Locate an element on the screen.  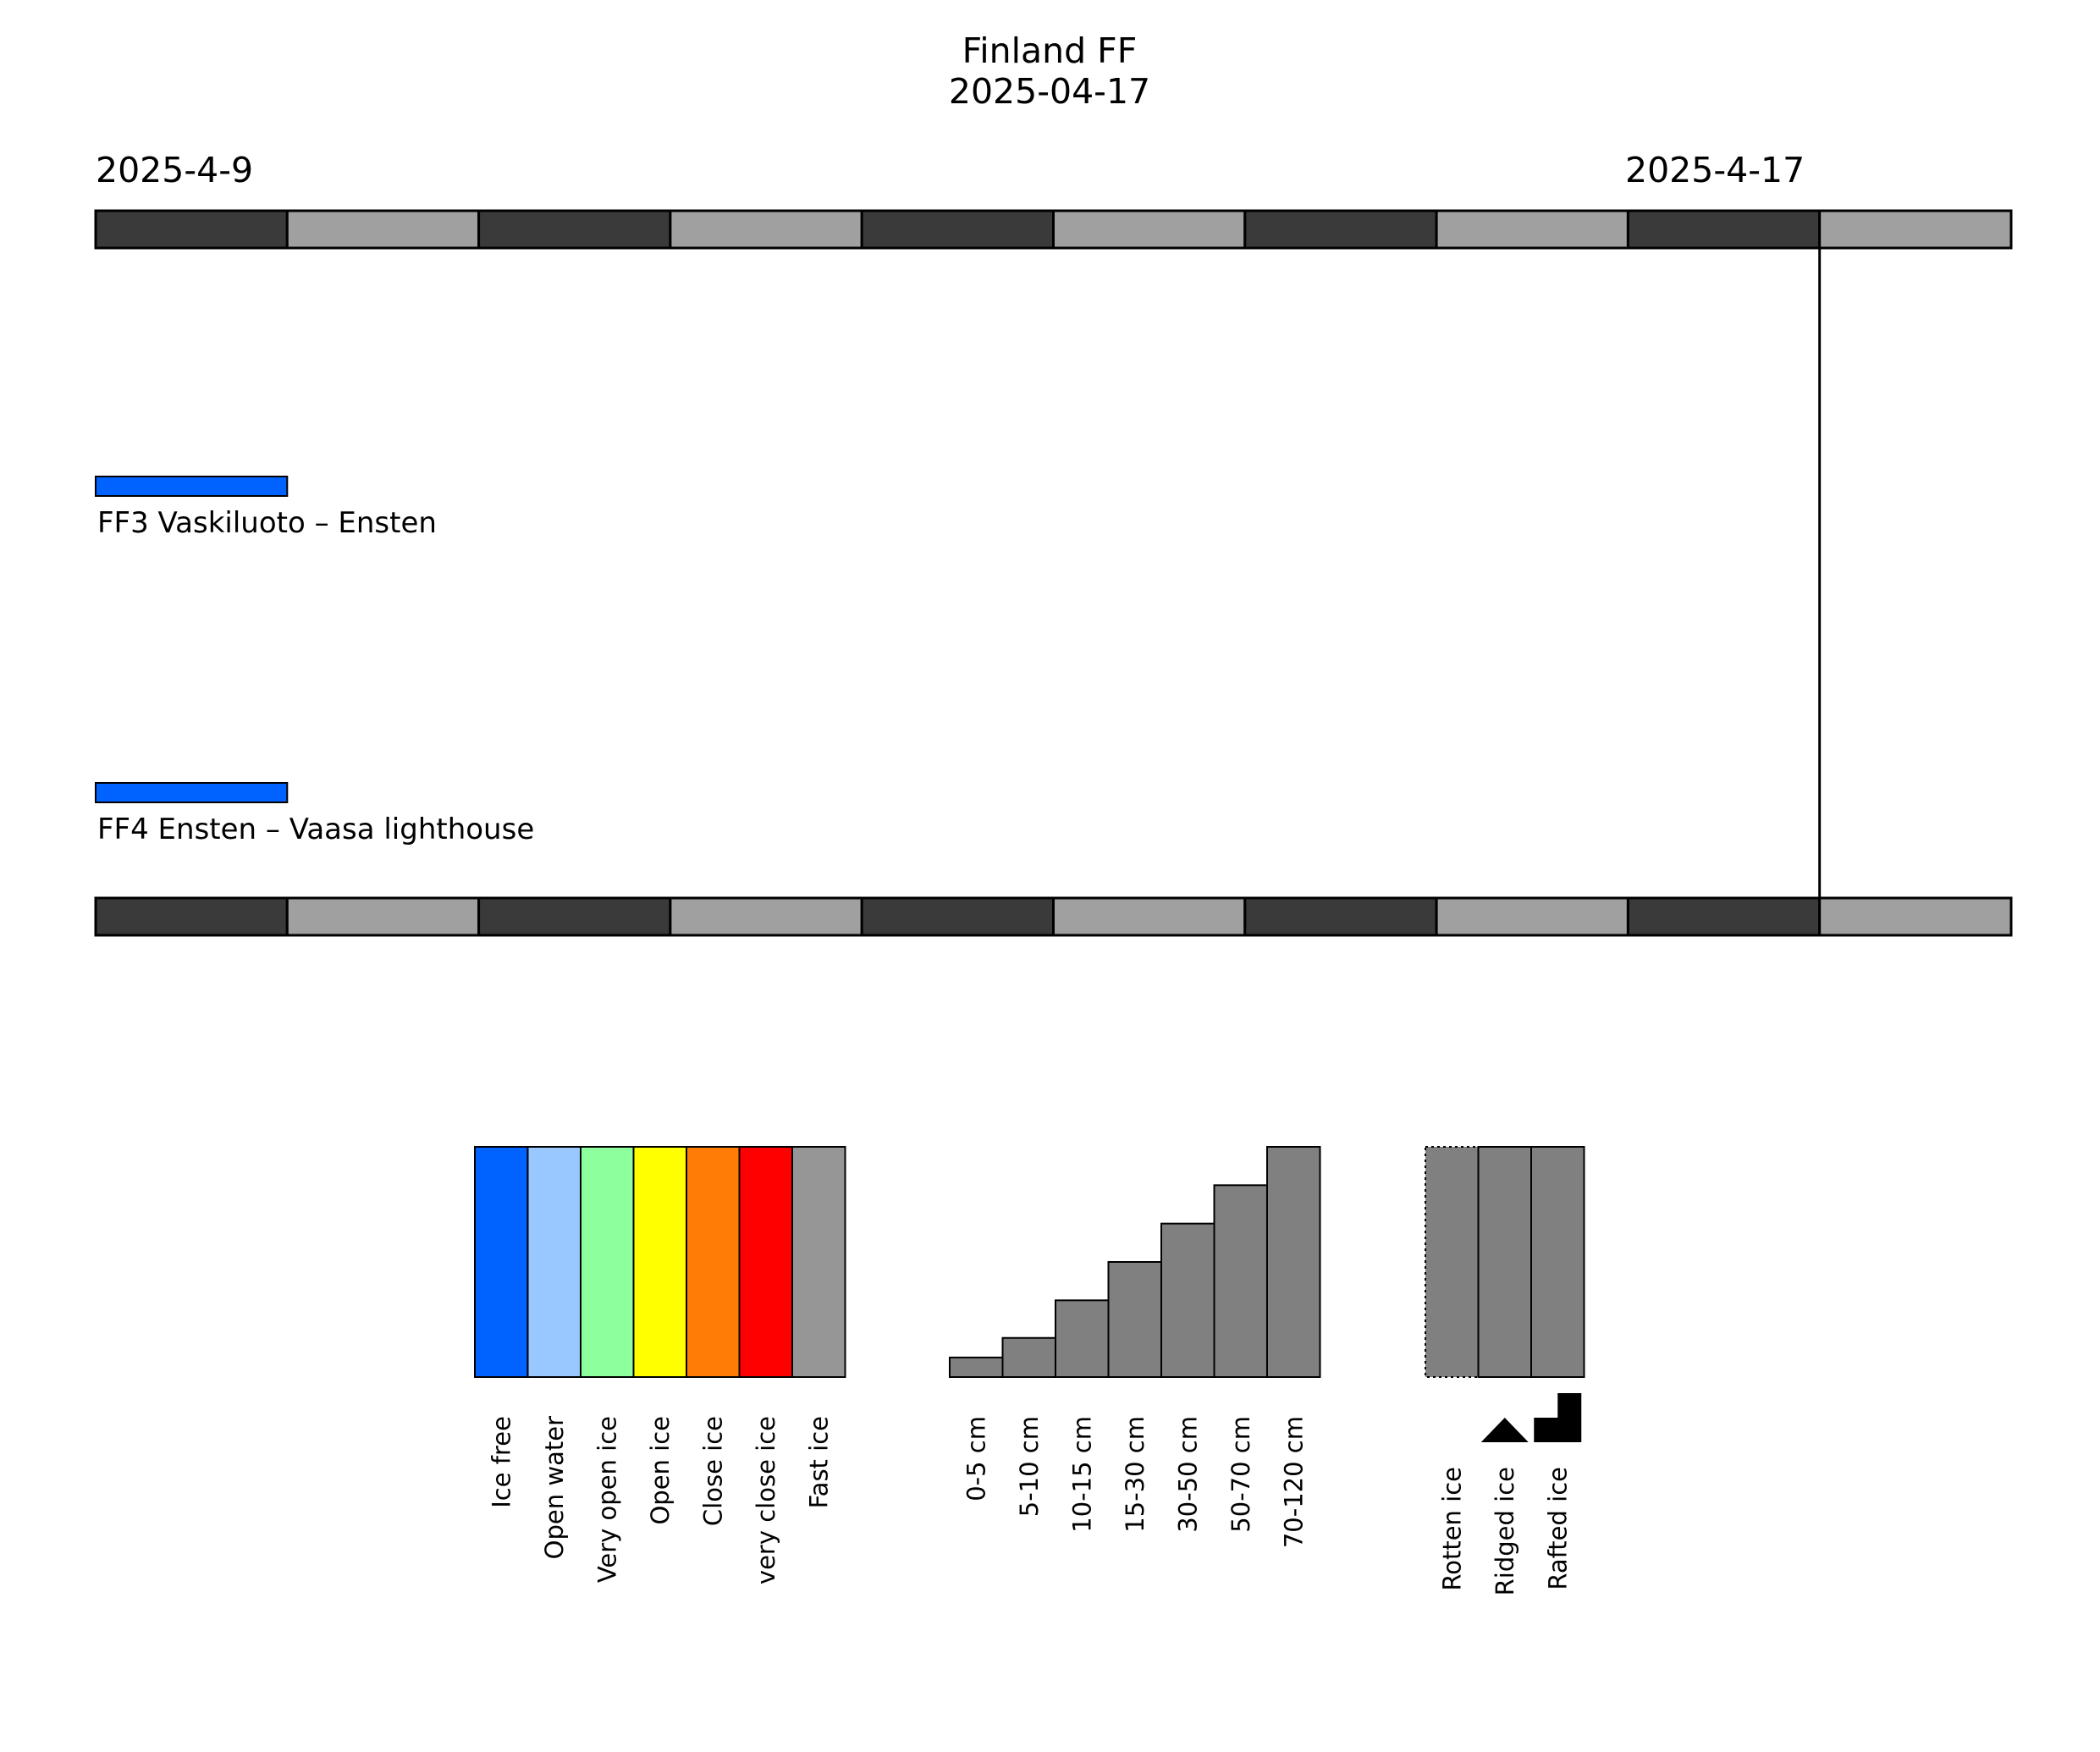
timeline-top is located at coordinates (1053, 229).